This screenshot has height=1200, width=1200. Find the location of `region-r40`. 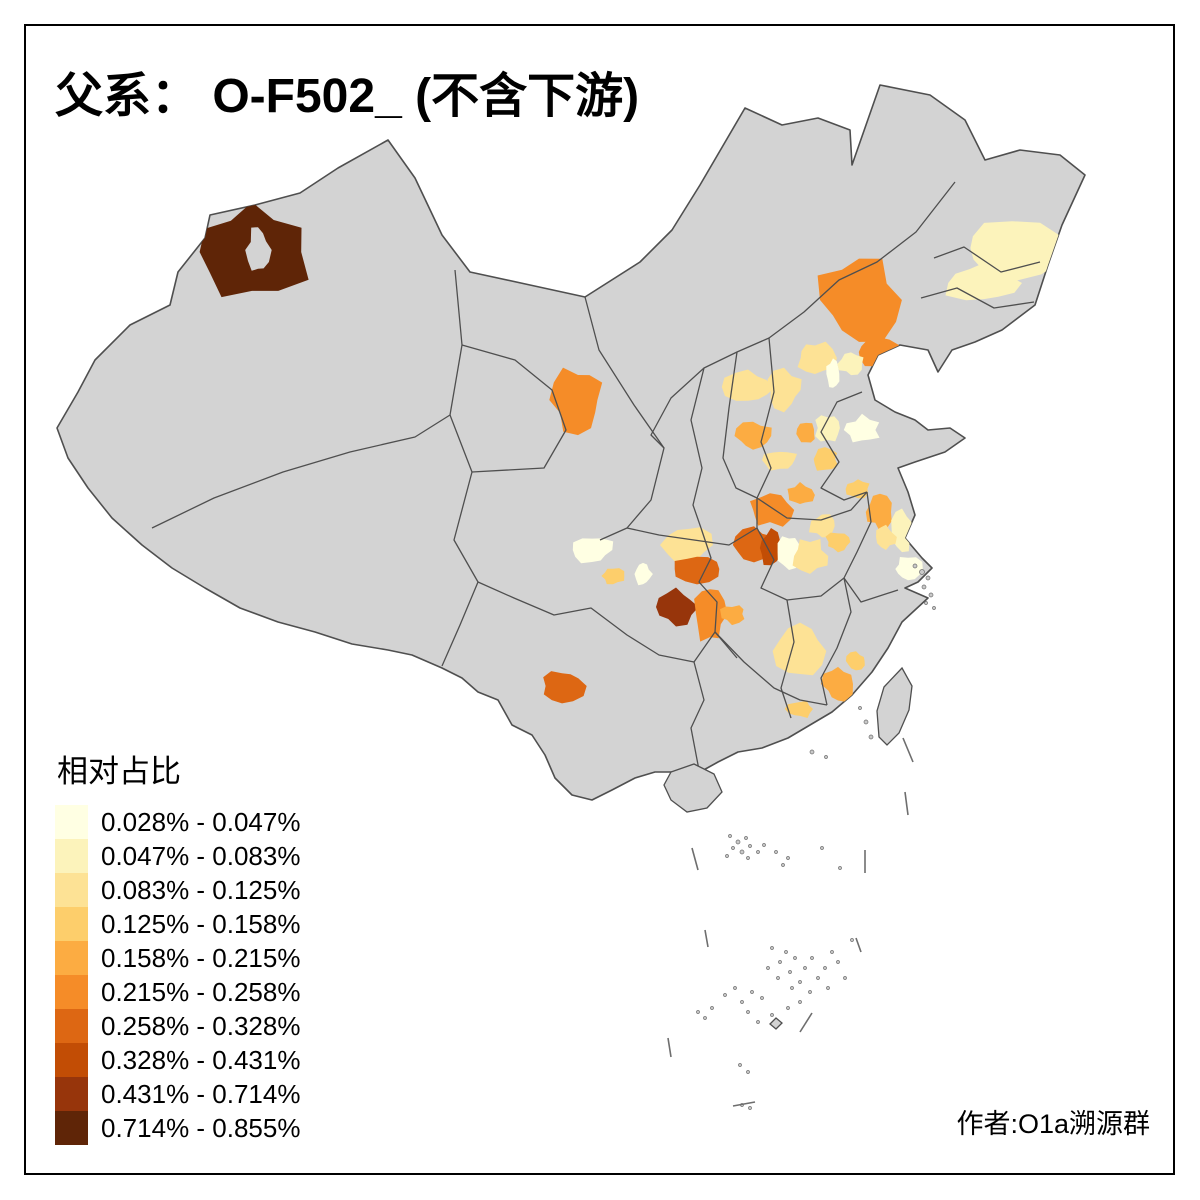

region-r40 is located at coordinates (902, 530).